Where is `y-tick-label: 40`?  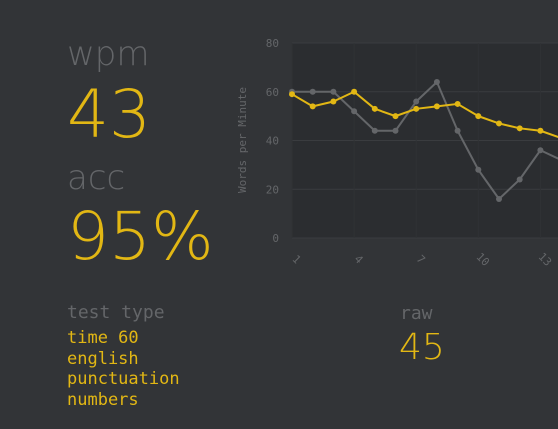
y-tick-label: 40 is located at coordinates (272, 141).